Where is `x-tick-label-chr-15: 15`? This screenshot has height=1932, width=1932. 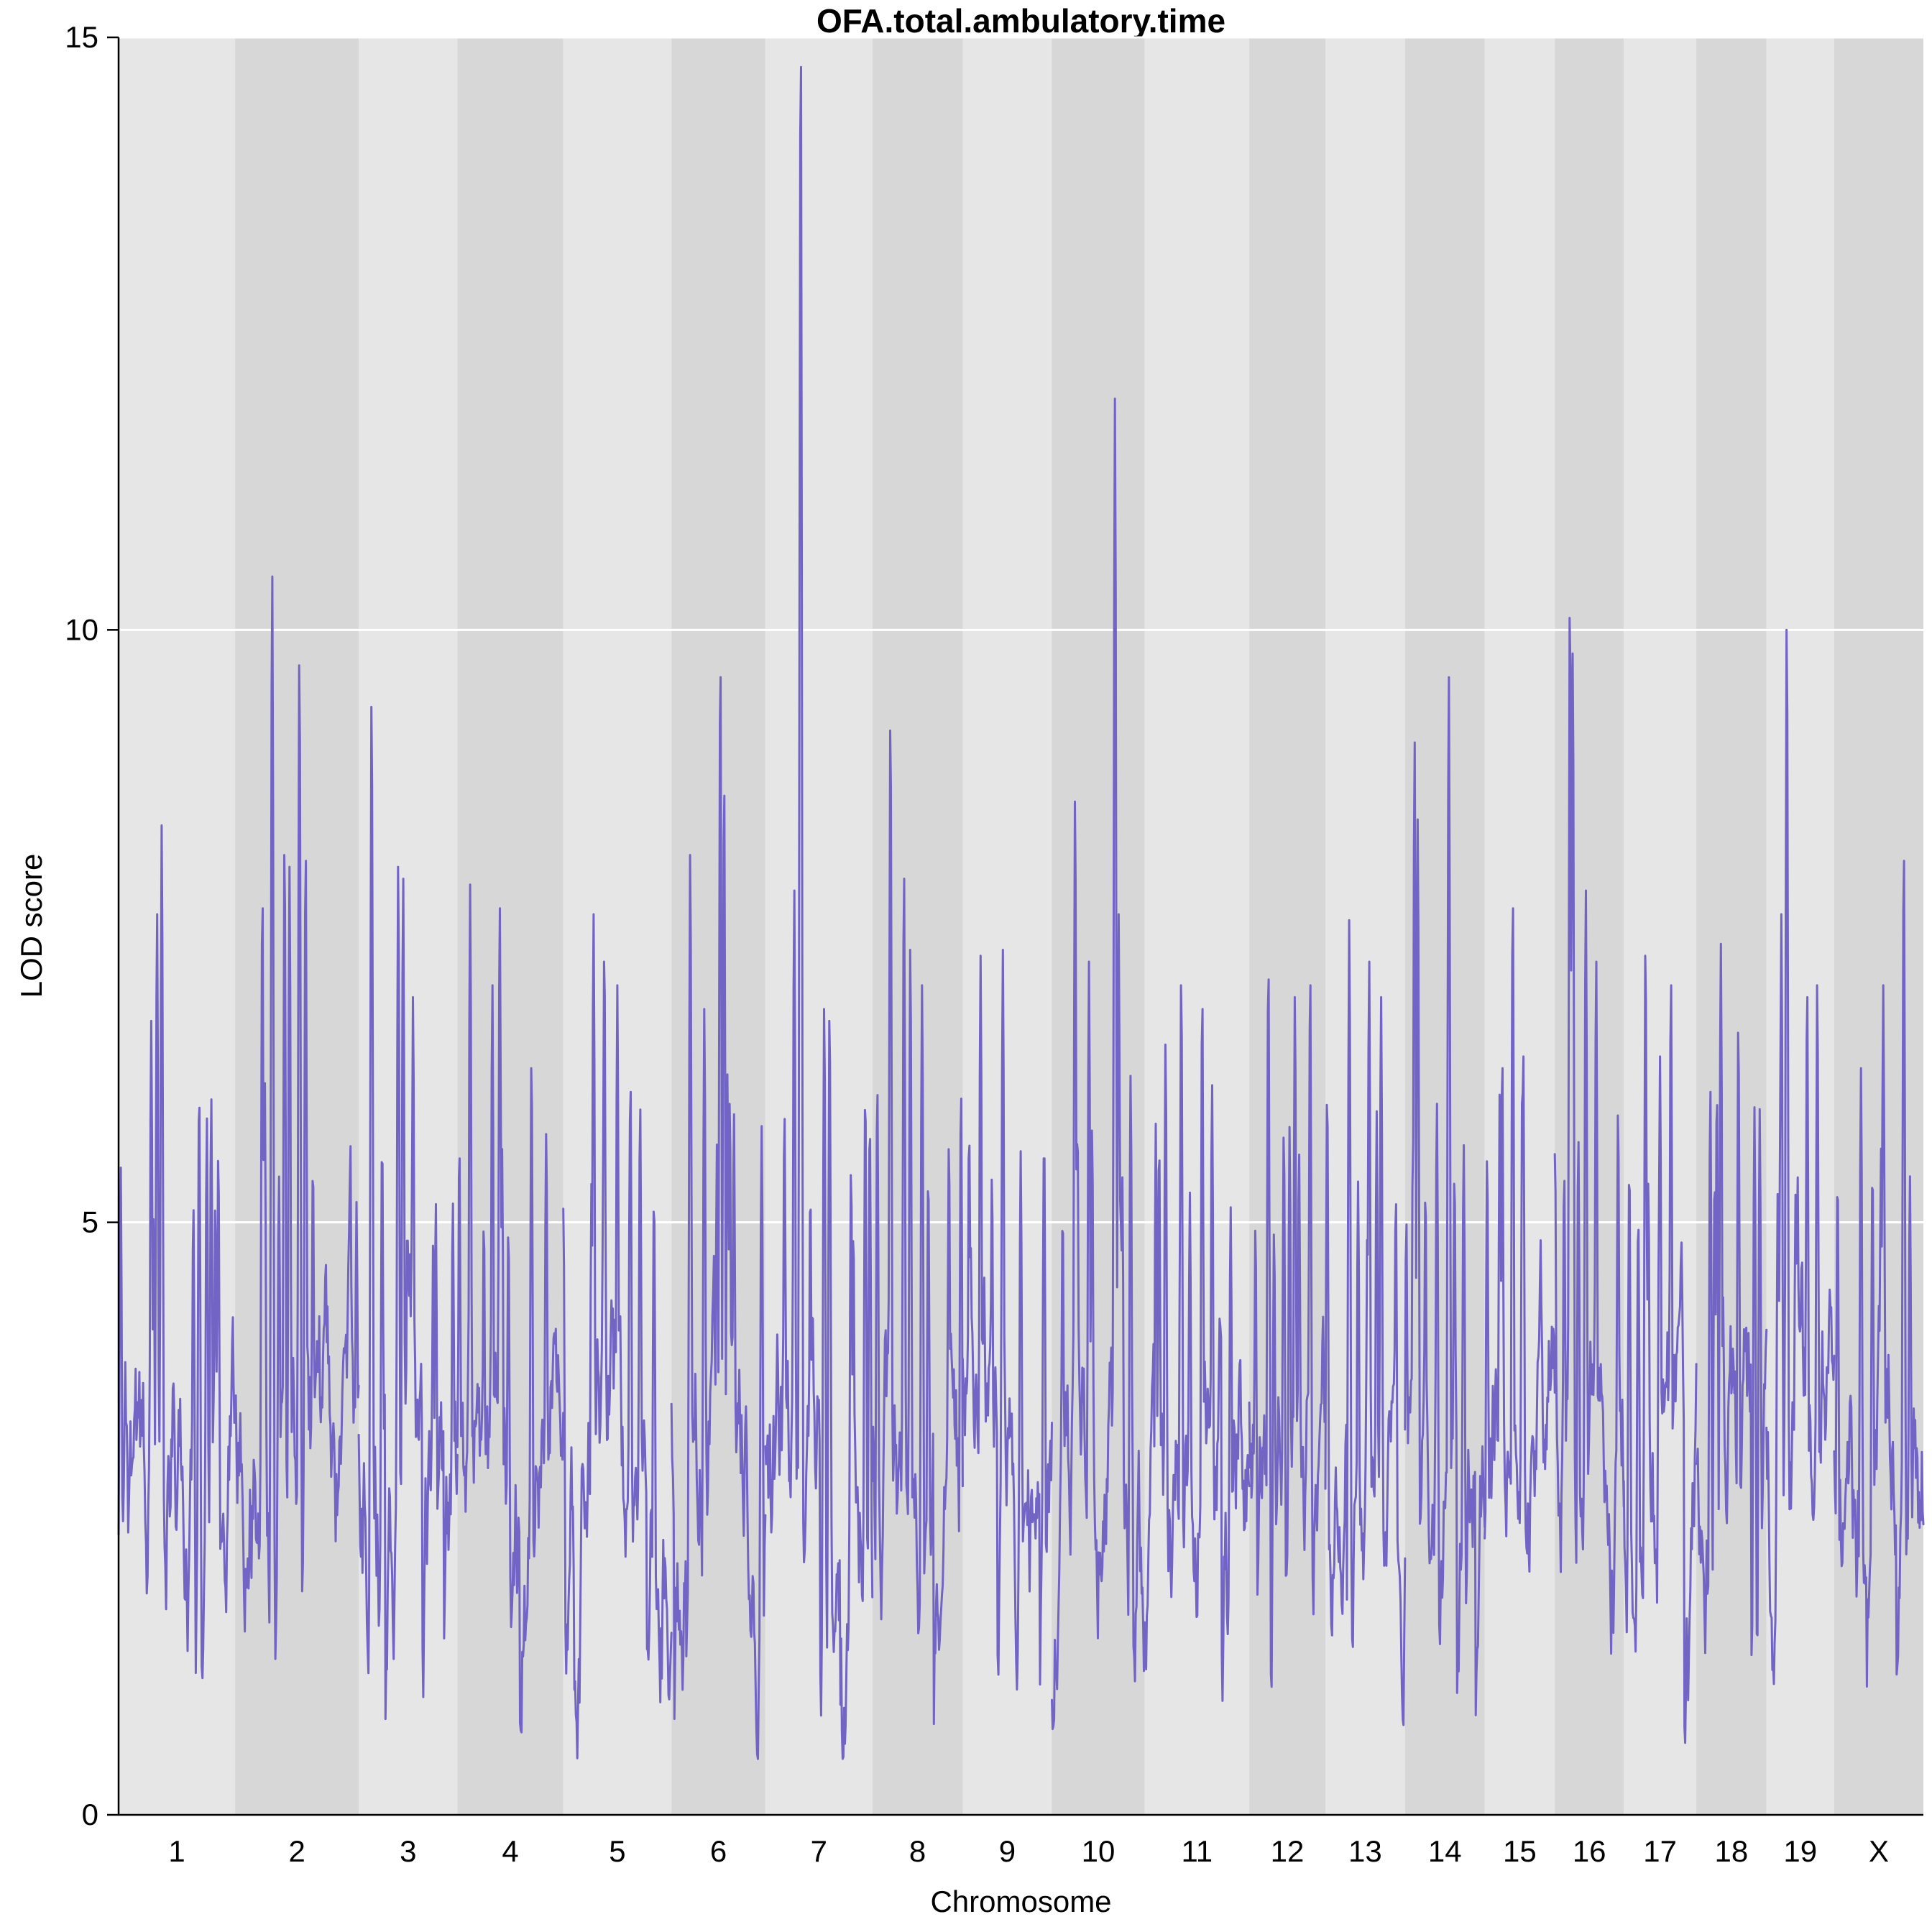
x-tick-label-chr-15: 15 is located at coordinates (1520, 1851).